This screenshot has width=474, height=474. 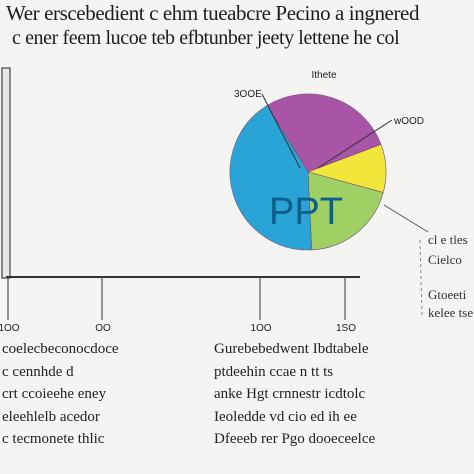 I want to click on text-line: coelecbeconocdoce, so click(x=60, y=349).